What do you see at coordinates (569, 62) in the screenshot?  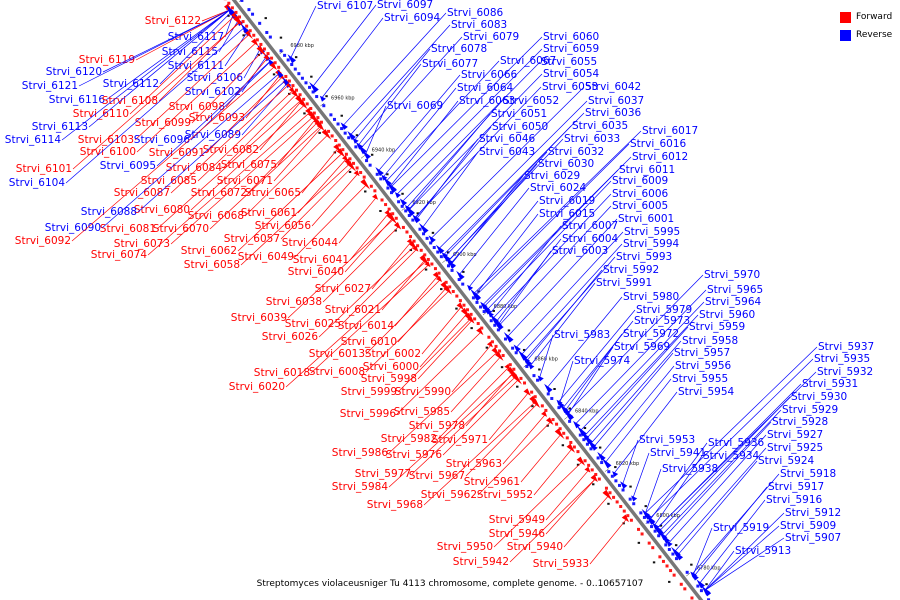 I see `gene-label: Strvi_6055` at bounding box center [569, 62].